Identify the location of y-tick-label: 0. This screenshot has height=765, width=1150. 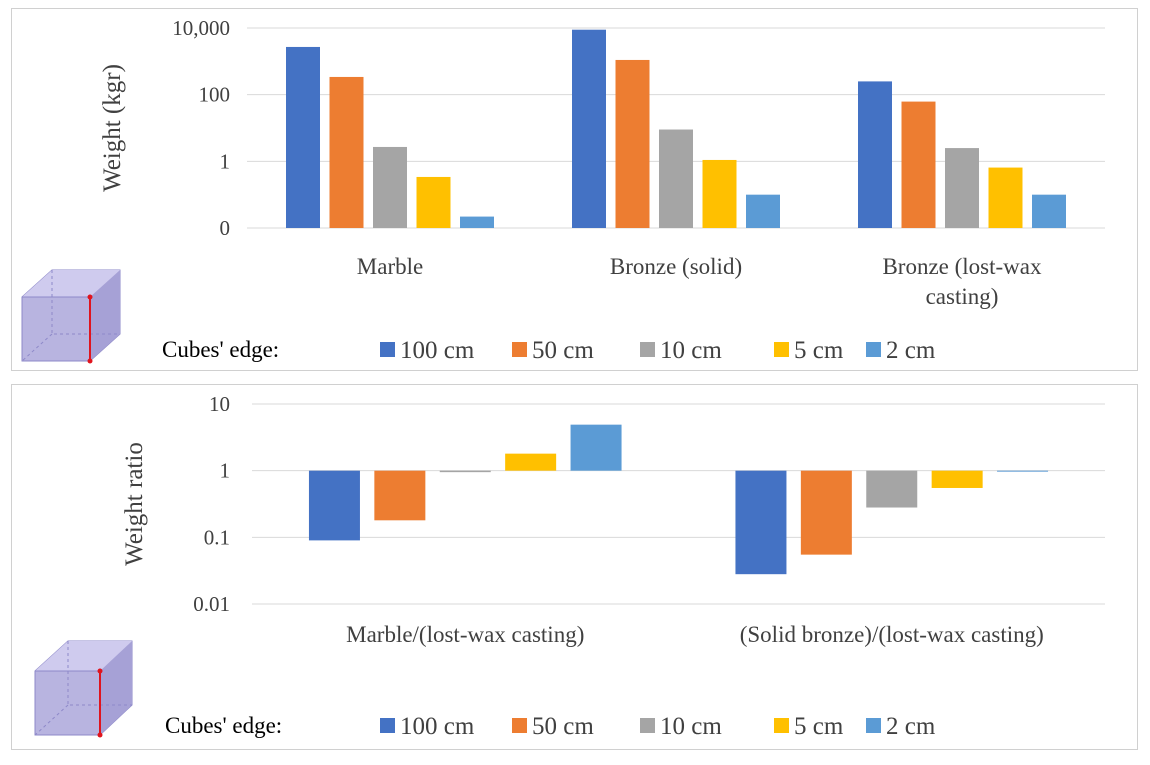
(225, 228).